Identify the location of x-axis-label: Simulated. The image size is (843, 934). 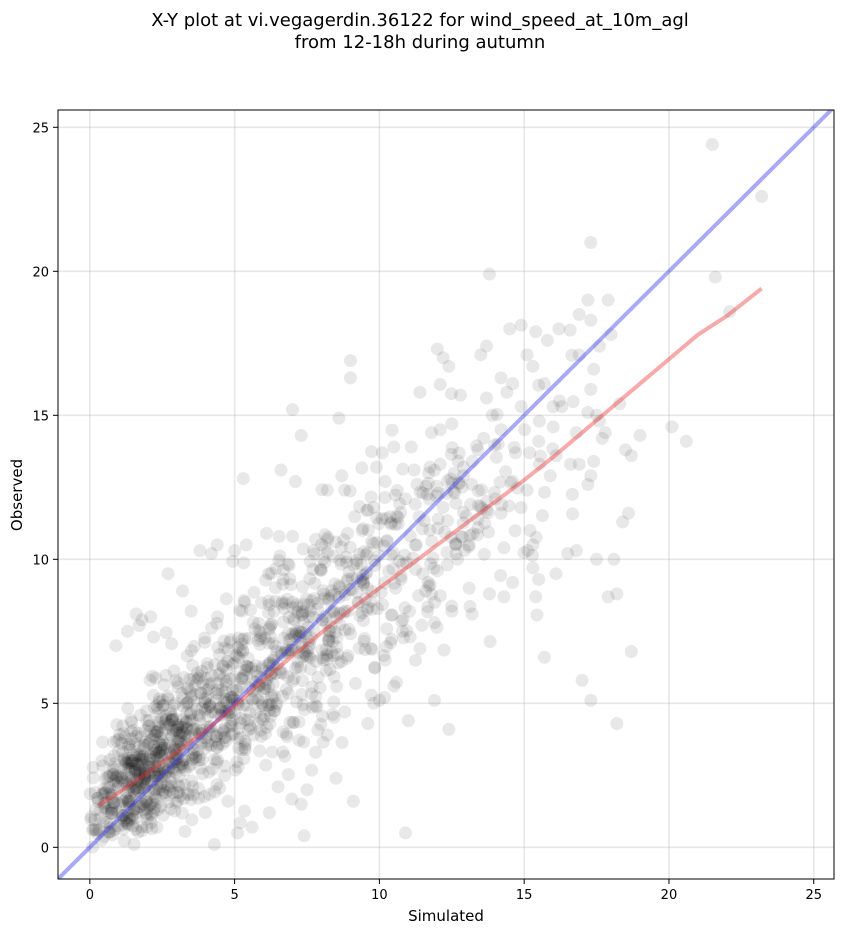
(446, 916).